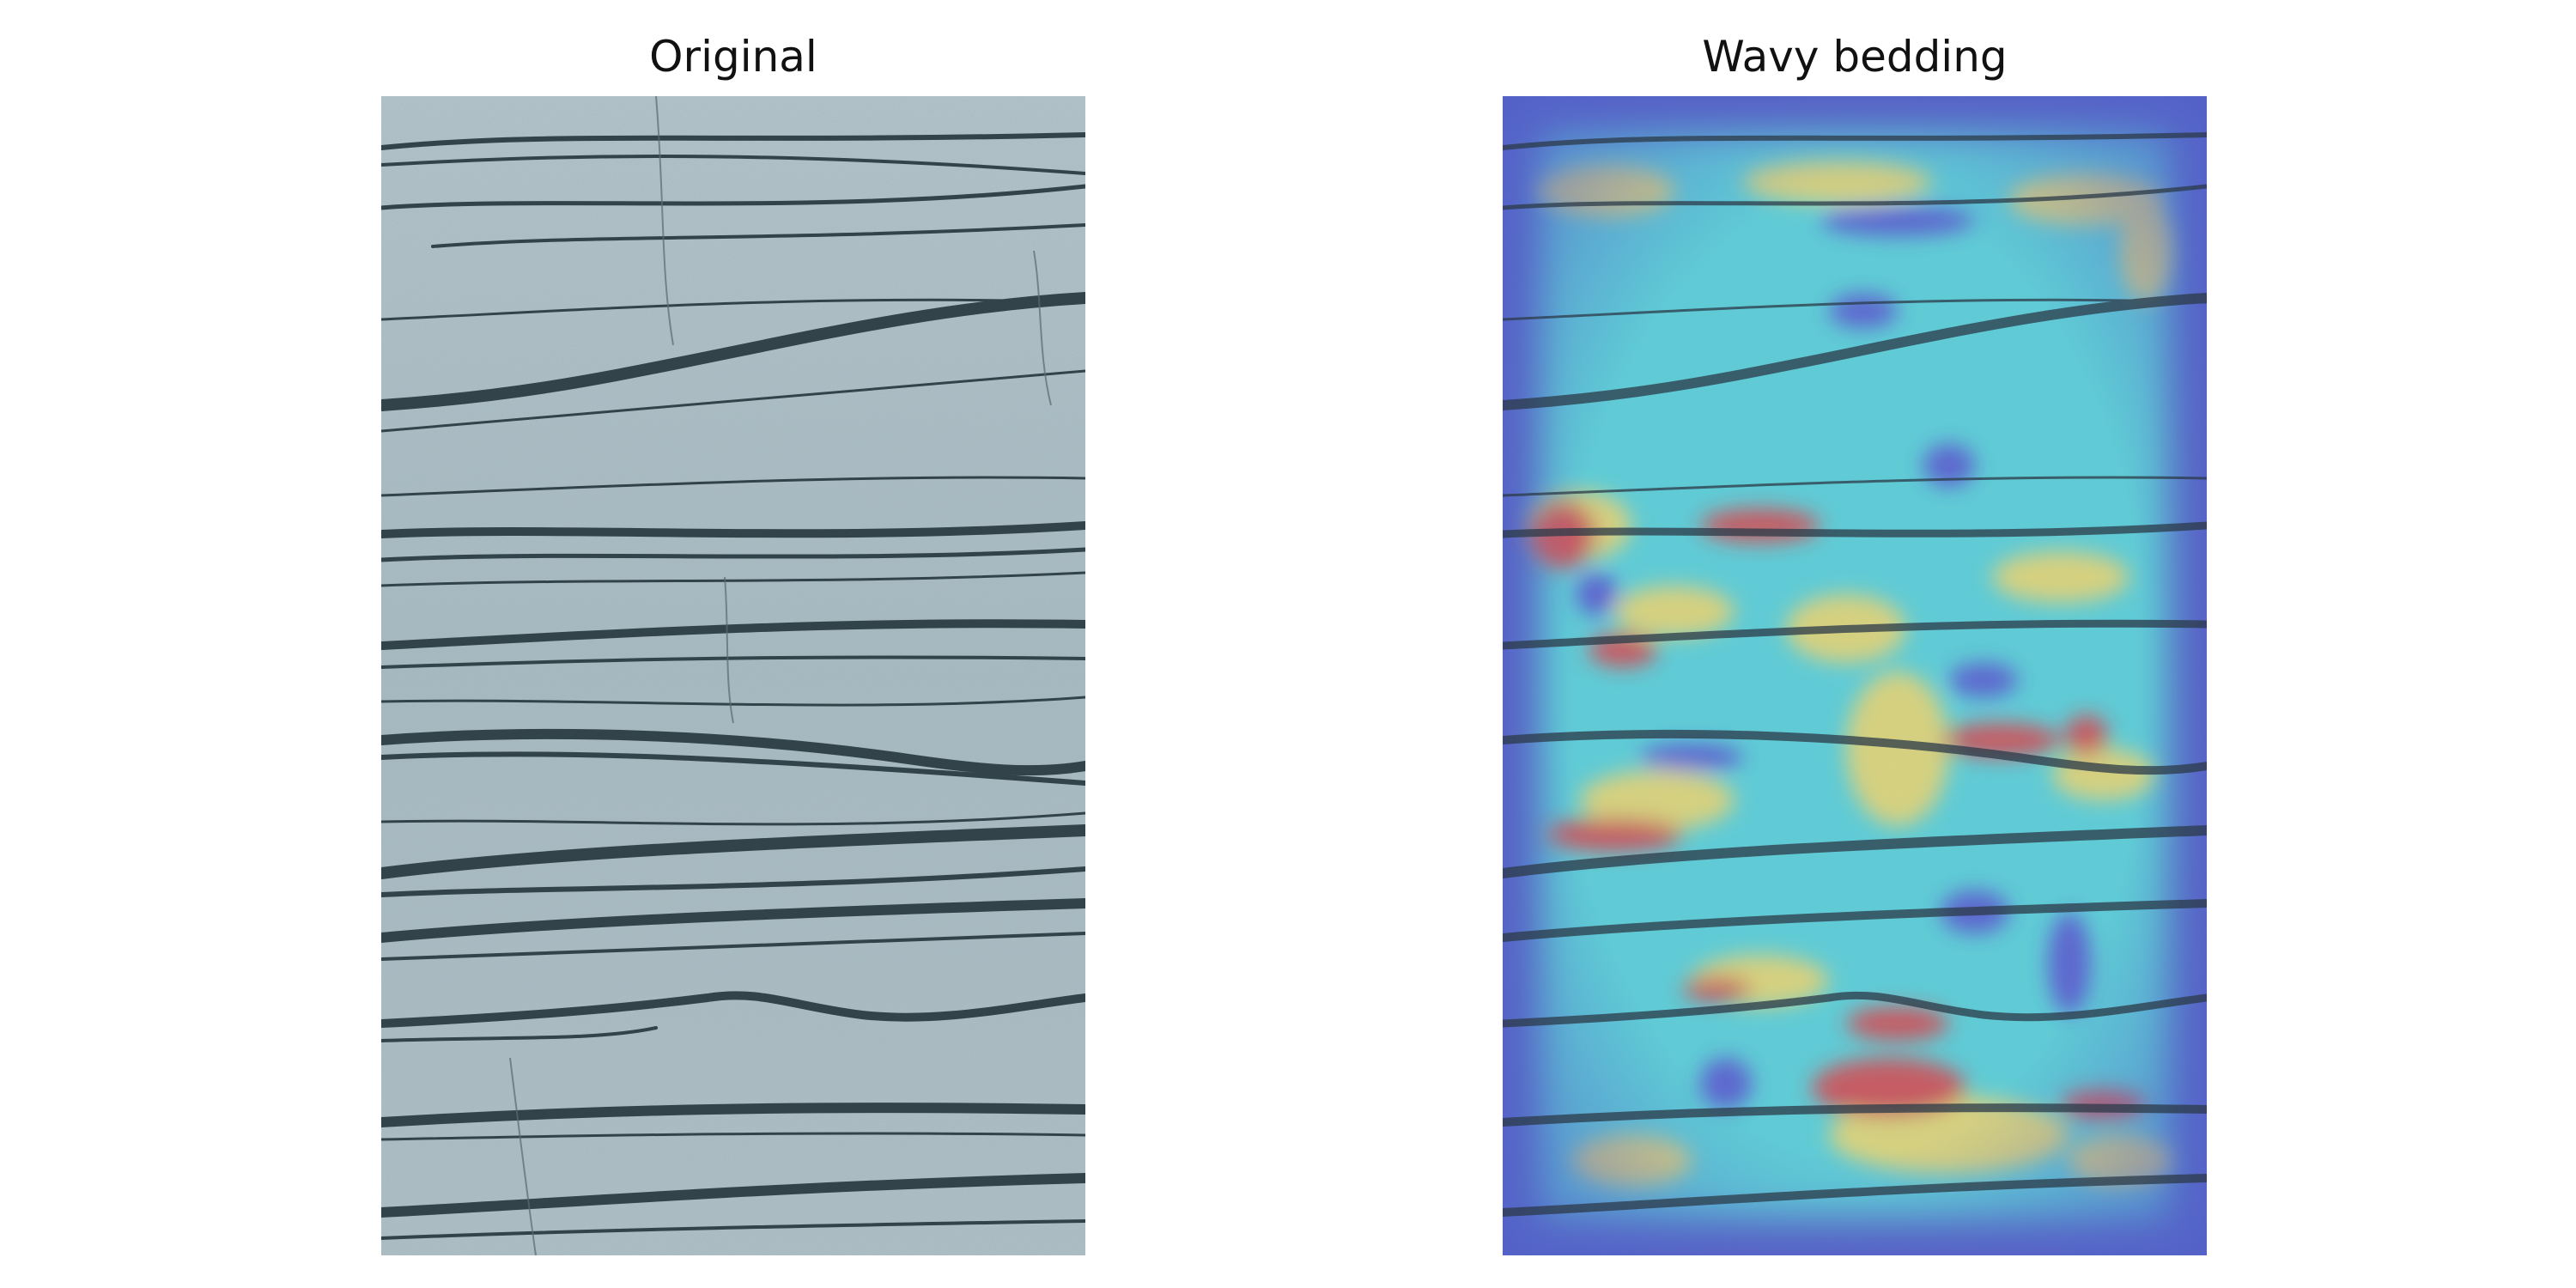 The height and width of the screenshot is (1288, 2576). Describe the element at coordinates (1855, 57) in the screenshot. I see `wavy-bedding-panel-title: Wavy bedding` at that location.